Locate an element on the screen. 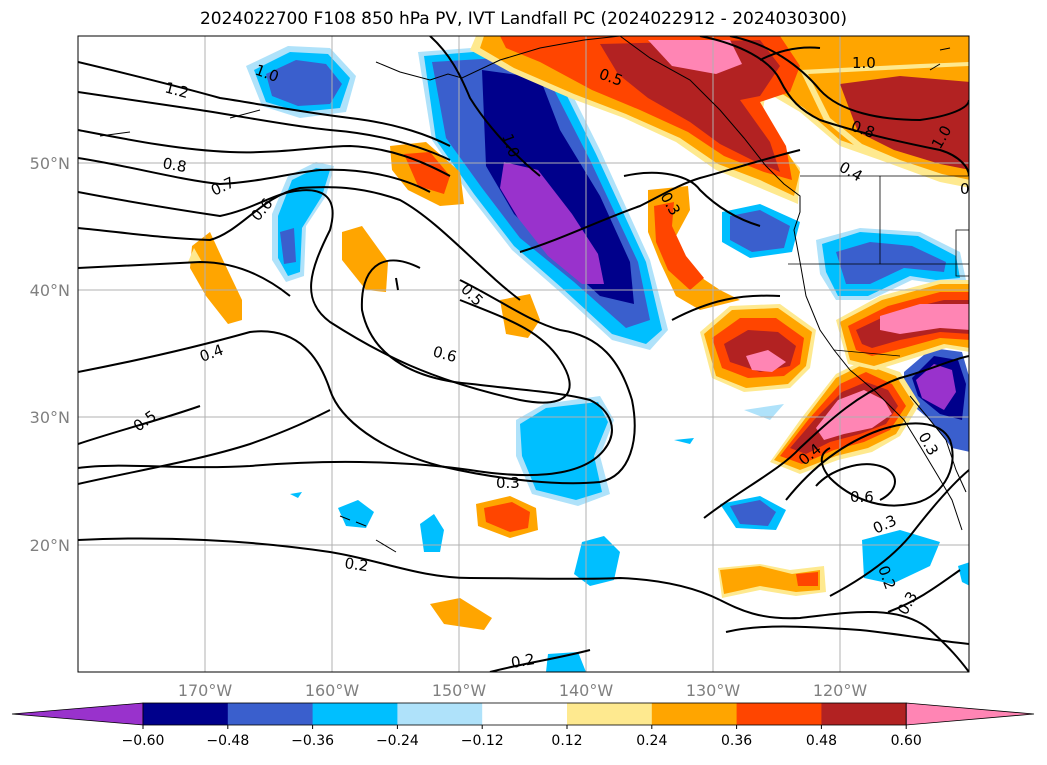 The image size is (1047, 765). pos-coast-pink is located at coordinates (854, 415).